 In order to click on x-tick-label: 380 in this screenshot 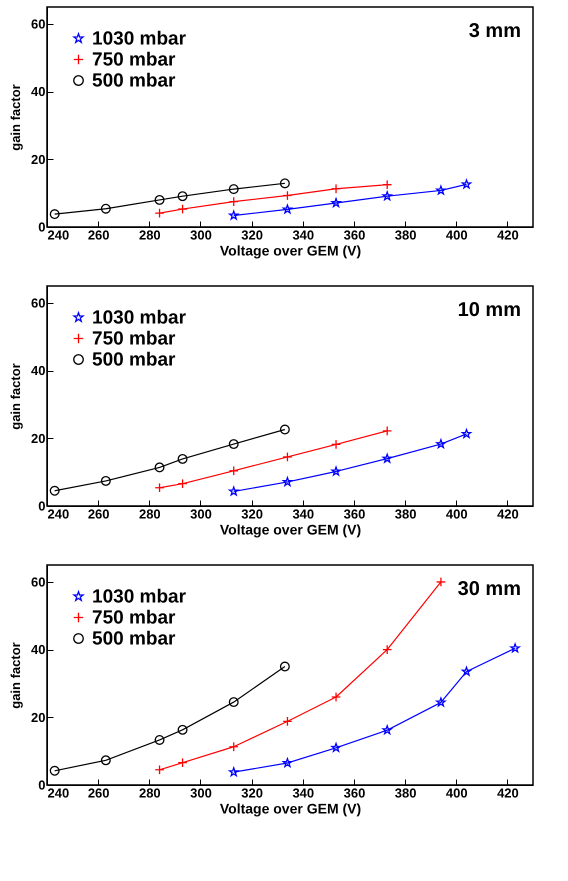, I will do `click(405, 793)`.